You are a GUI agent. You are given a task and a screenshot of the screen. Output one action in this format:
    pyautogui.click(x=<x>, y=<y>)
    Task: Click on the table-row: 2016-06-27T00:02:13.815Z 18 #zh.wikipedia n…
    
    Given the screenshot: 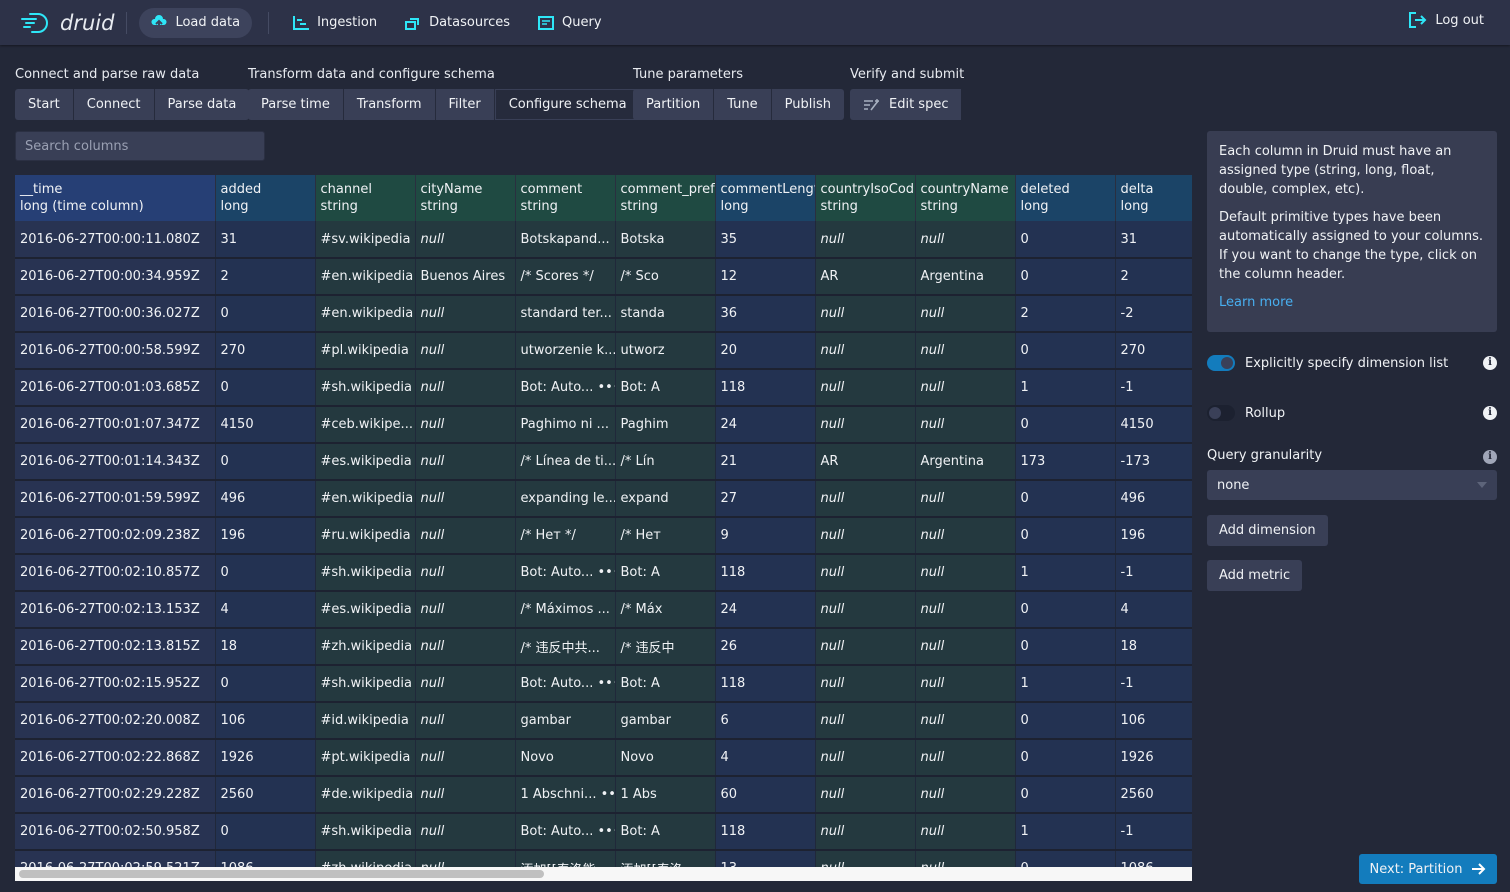 What is the action you would take?
    pyautogui.click(x=603, y=647)
    